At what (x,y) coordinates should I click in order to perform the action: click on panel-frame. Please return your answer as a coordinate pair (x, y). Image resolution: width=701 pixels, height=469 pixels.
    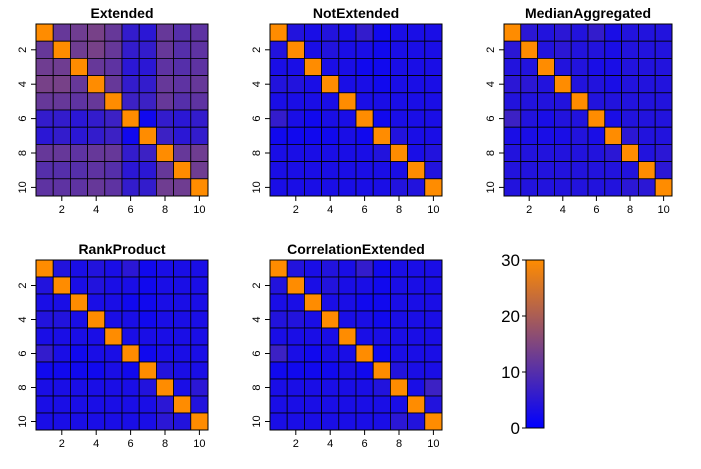
    Looking at the image, I should click on (122, 110).